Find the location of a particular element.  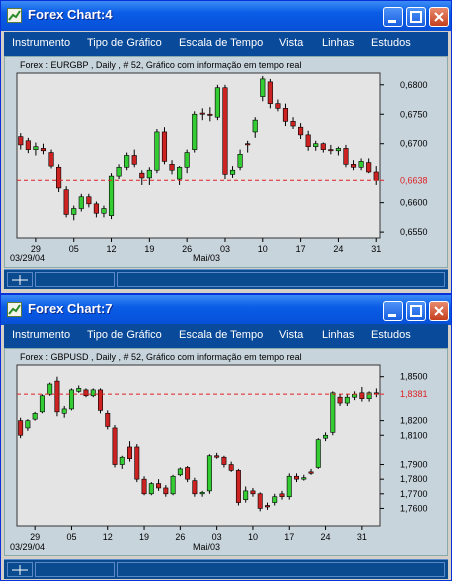

y-tick-label: 0,6800 is located at coordinates (414, 85).